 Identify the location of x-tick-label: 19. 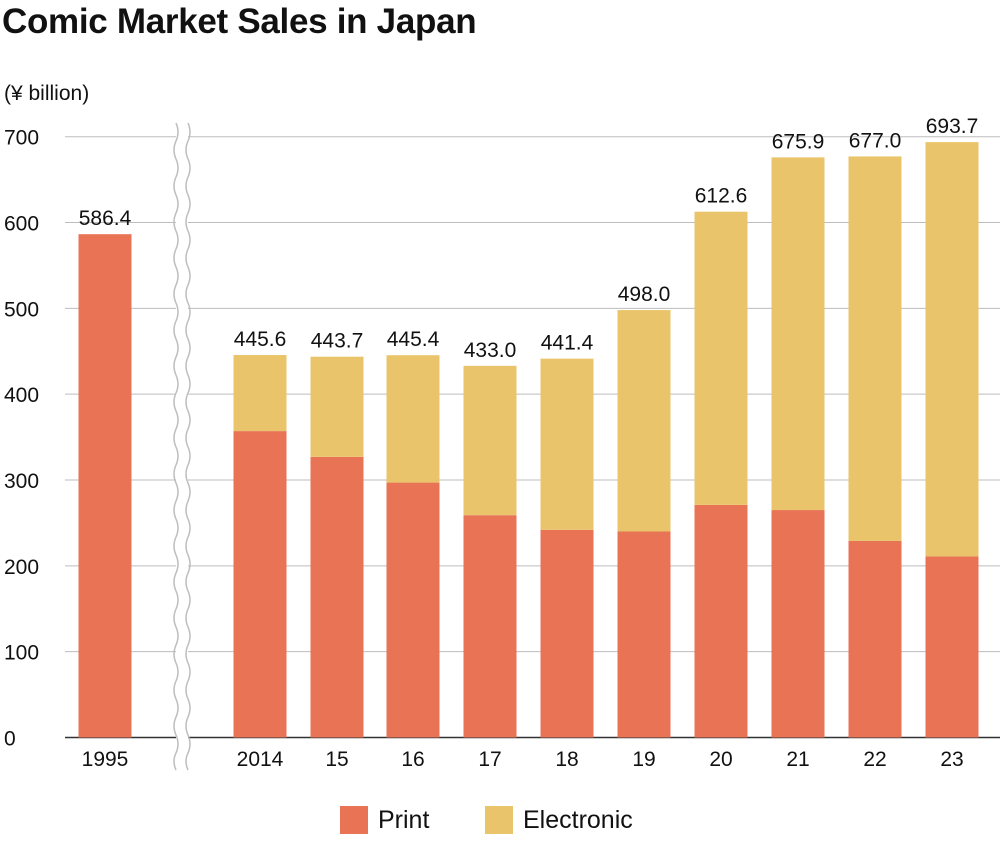
(643, 759).